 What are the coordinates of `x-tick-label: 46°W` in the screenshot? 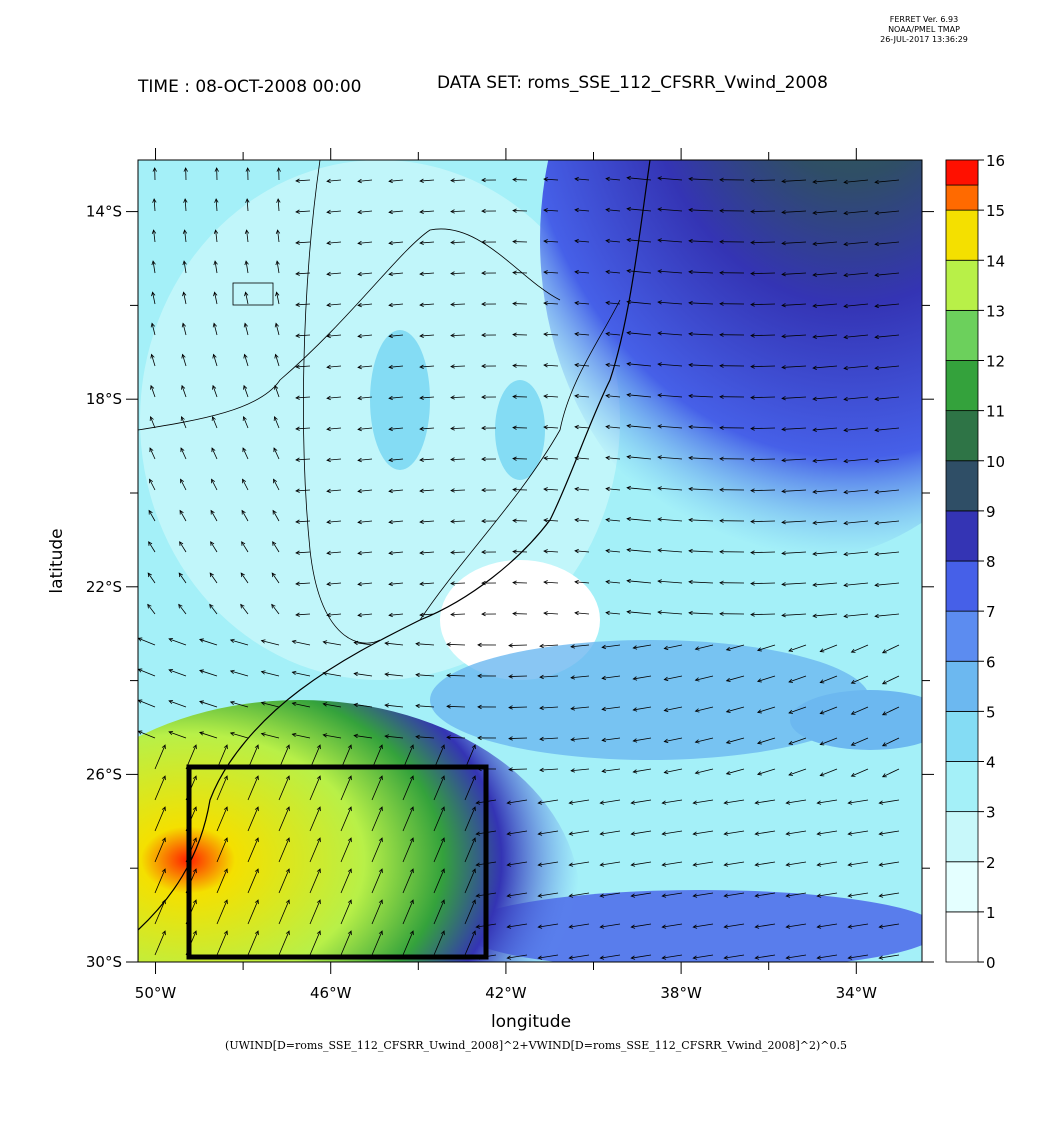 It's located at (331, 993).